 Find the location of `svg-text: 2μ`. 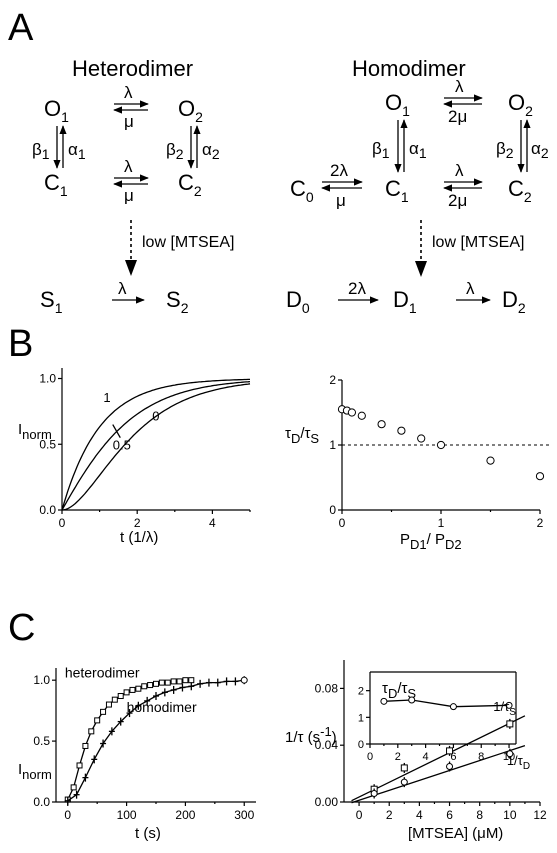

svg-text: 2μ is located at coordinates (457, 116).